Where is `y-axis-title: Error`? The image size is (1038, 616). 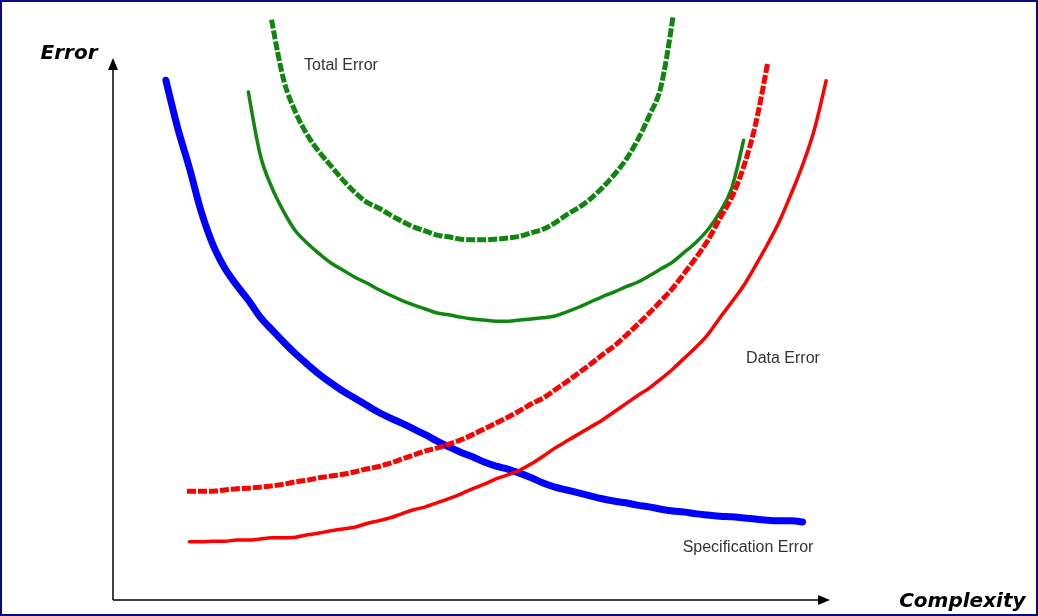
y-axis-title: Error is located at coordinates (69, 51).